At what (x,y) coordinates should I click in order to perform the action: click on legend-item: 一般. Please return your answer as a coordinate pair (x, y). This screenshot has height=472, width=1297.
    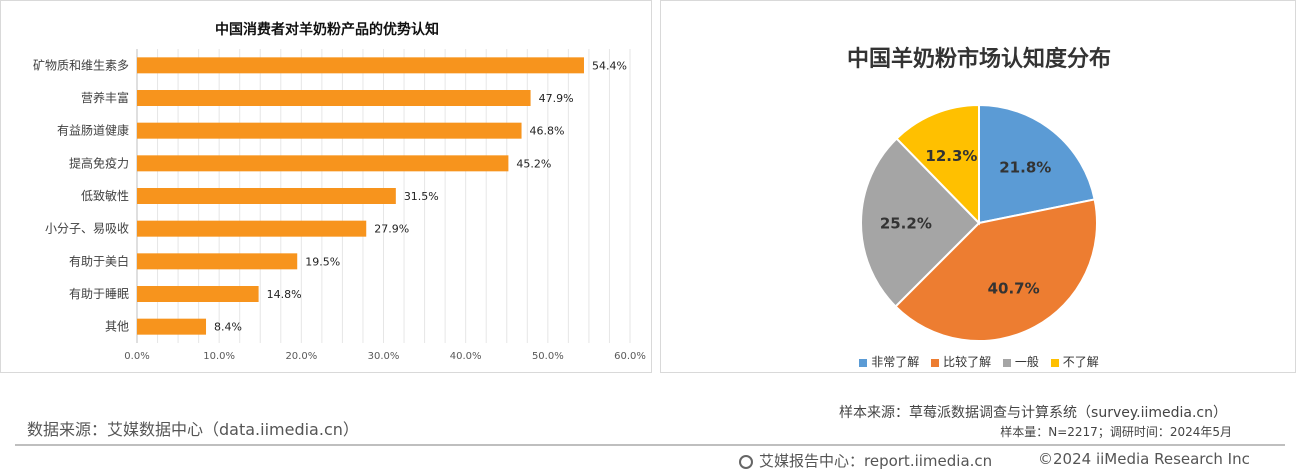
    Looking at the image, I should click on (1020, 361).